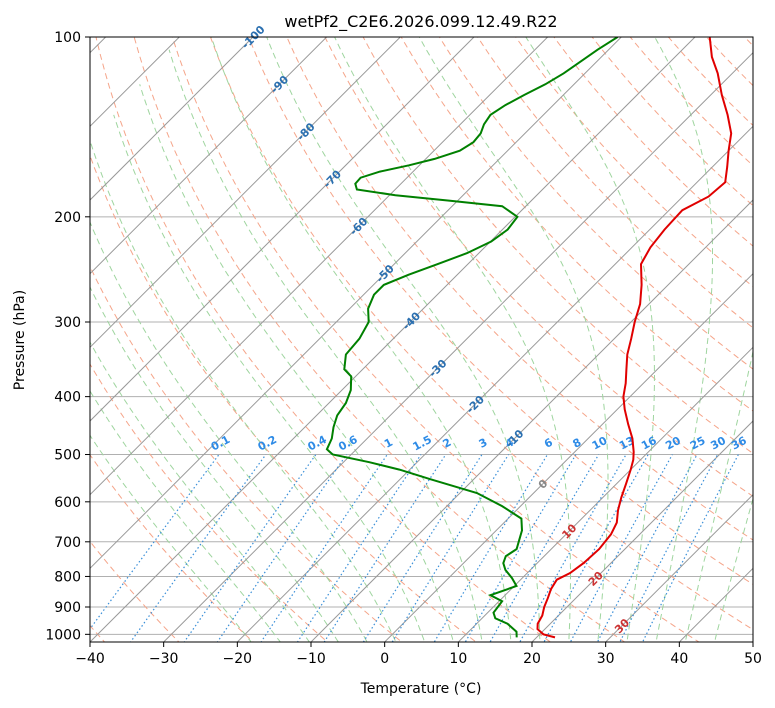  What do you see at coordinates (67, 336) in the screenshot?
I see `y-axis: 1000 900 800 700 600 500 400 300 200 100` at bounding box center [67, 336].